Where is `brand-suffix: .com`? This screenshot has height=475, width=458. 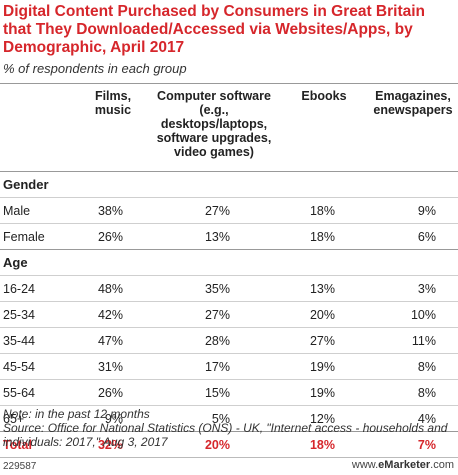
brand-suffix: .com is located at coordinates (442, 465).